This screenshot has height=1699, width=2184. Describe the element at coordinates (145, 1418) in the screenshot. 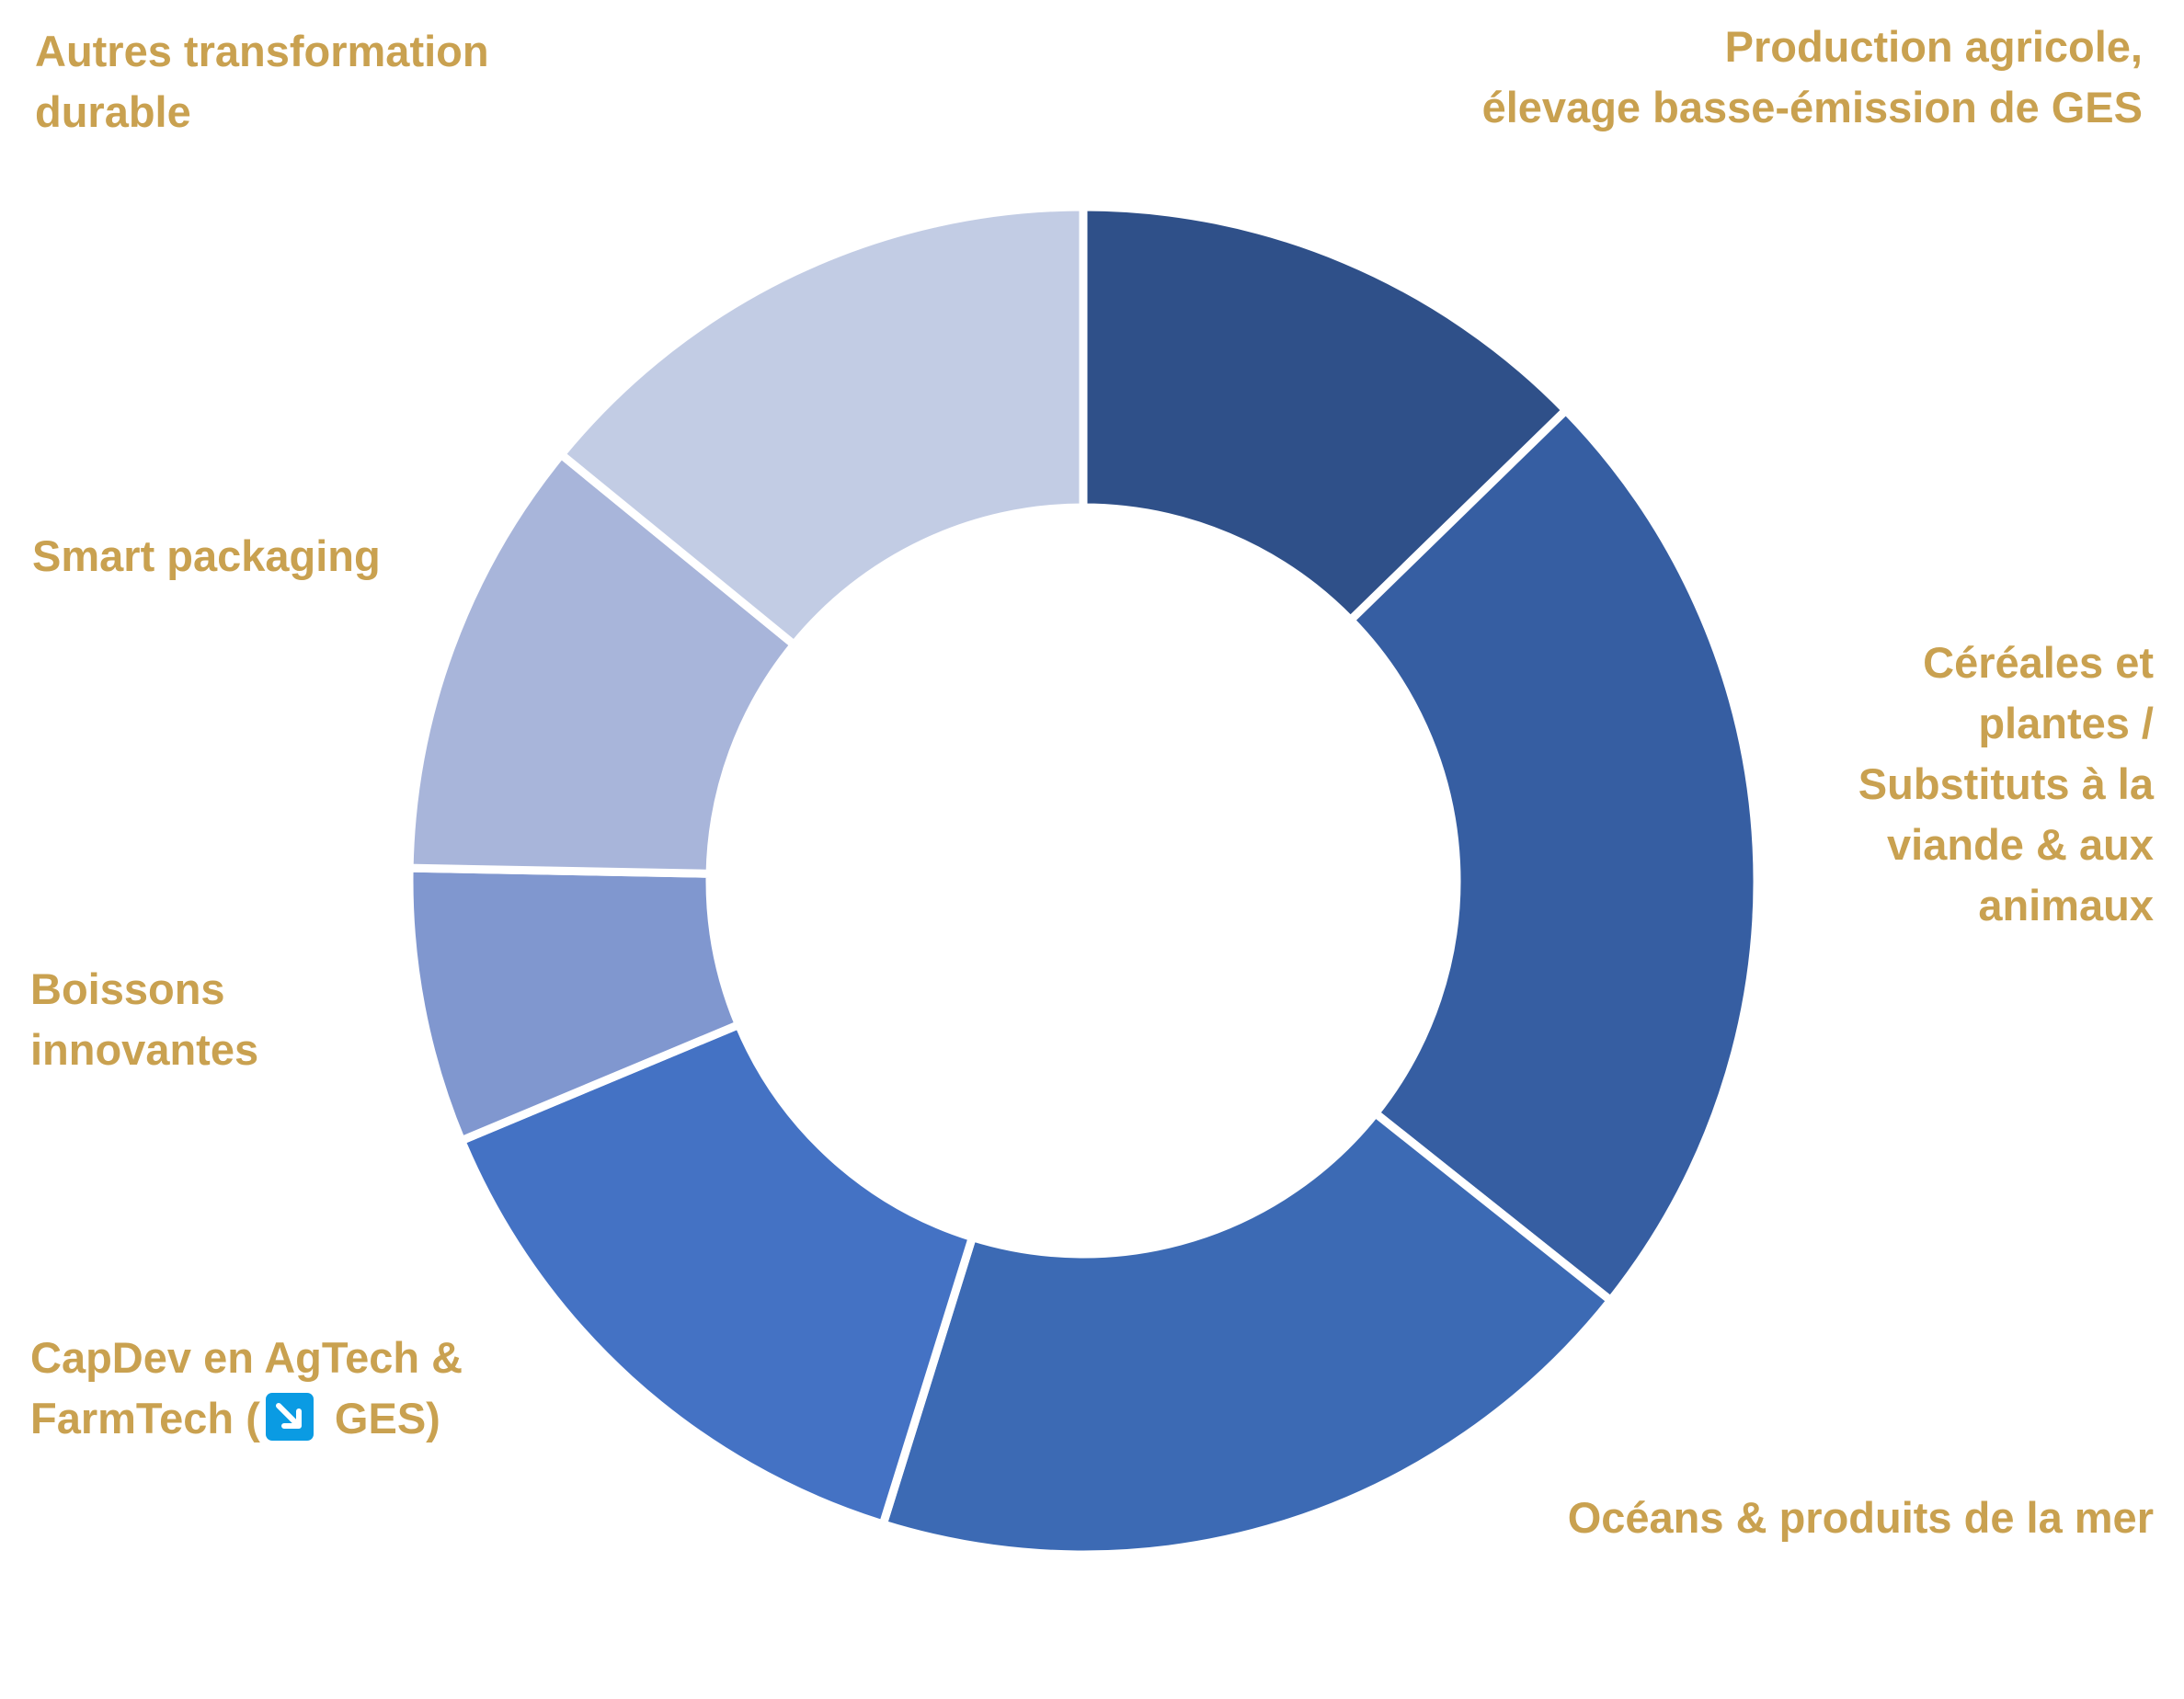

I see `label-capdev-line-2-prefix: FarmTech (` at that location.